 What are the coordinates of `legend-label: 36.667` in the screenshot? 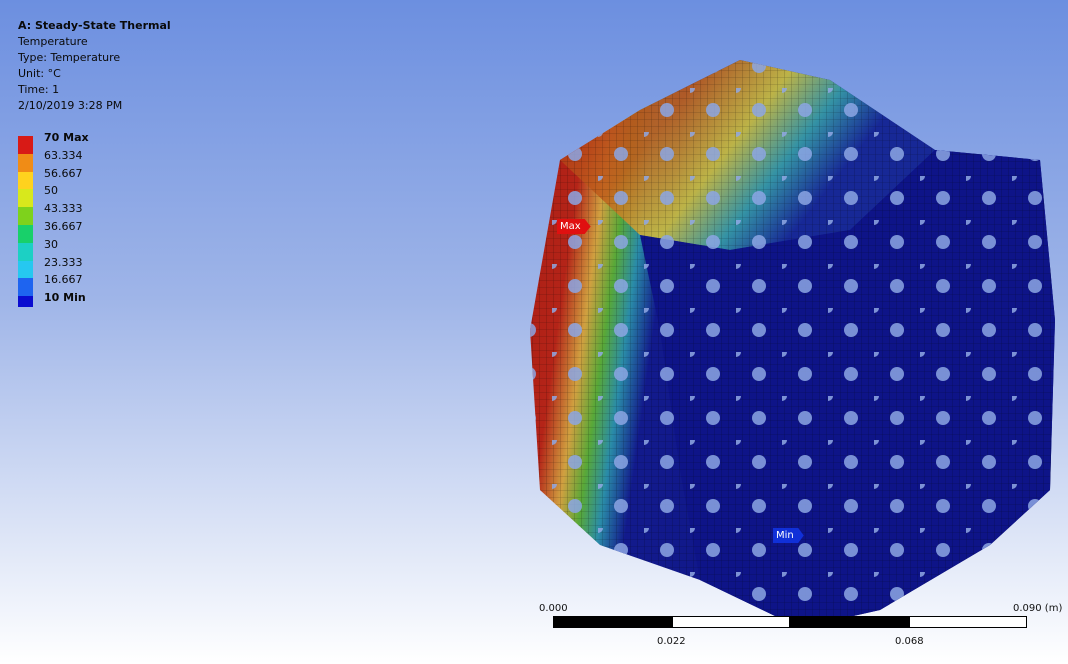 It's located at (63, 226).